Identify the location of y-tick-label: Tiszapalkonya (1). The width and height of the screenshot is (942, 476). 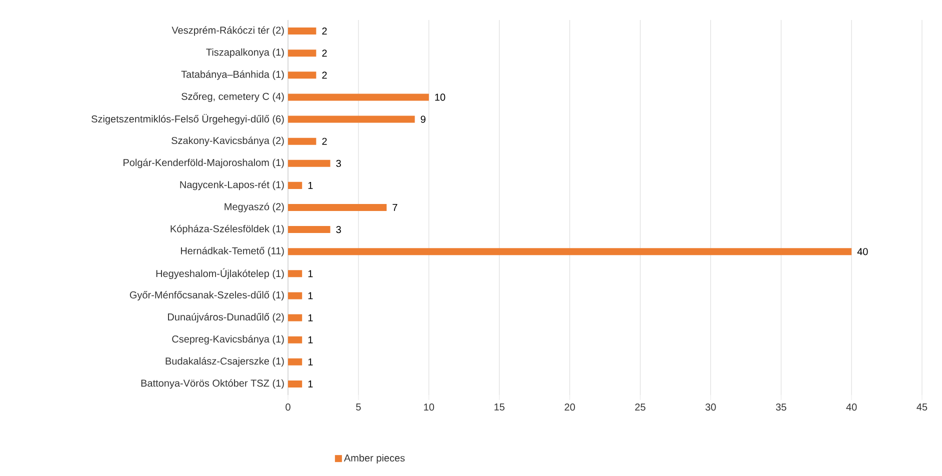
(245, 53).